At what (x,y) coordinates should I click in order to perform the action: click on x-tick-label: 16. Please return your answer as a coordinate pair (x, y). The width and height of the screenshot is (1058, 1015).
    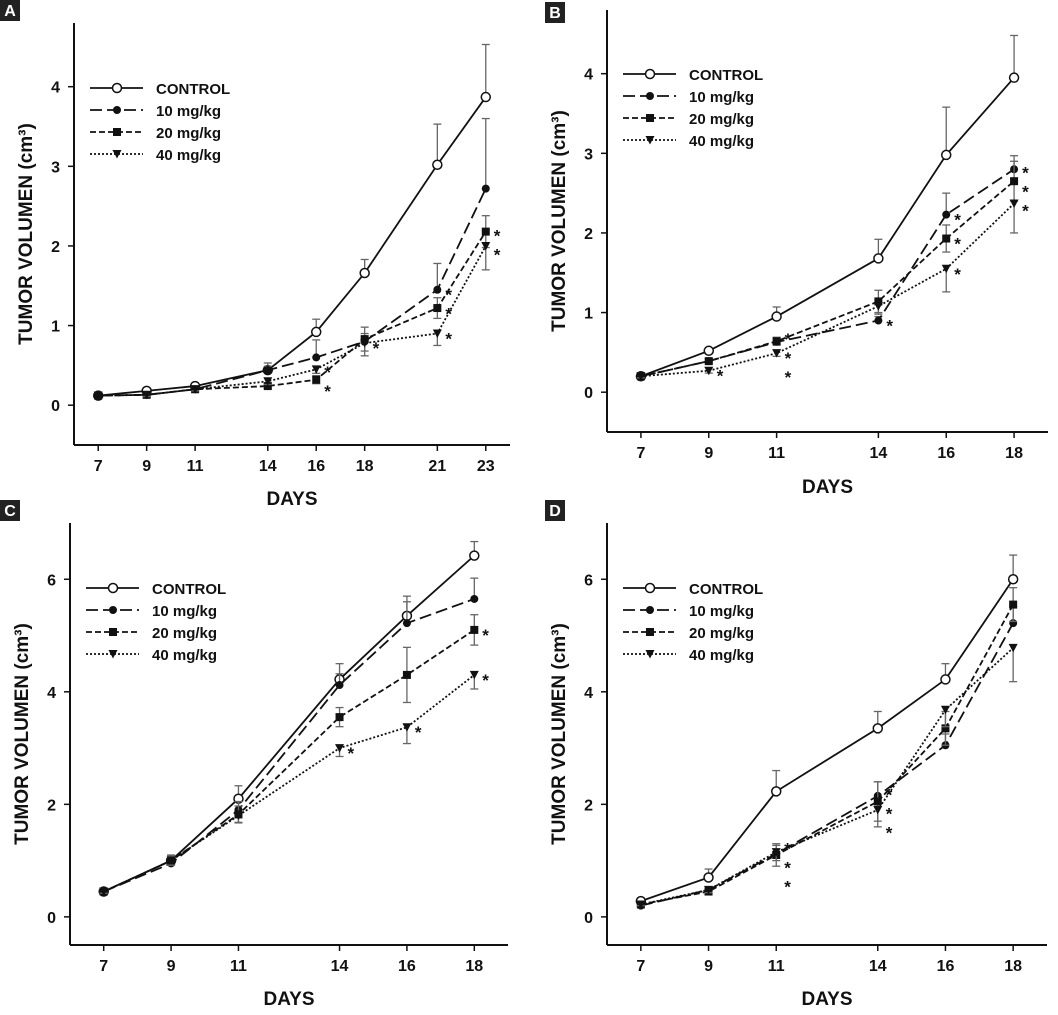
    Looking at the image, I should click on (407, 966).